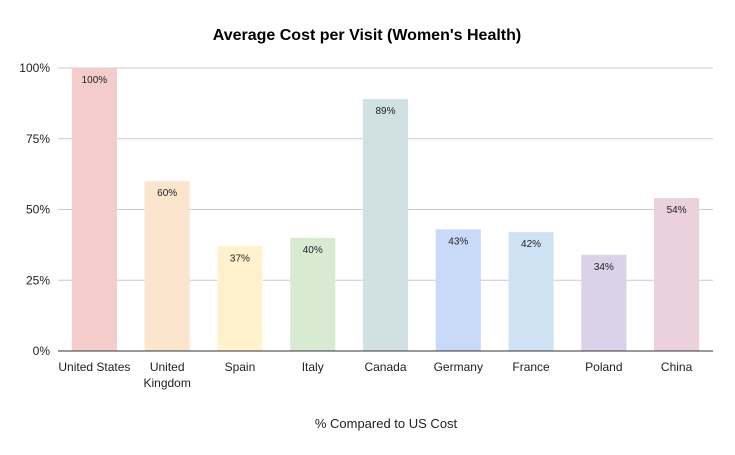  What do you see at coordinates (313, 250) in the screenshot?
I see `data-label: 40%` at bounding box center [313, 250].